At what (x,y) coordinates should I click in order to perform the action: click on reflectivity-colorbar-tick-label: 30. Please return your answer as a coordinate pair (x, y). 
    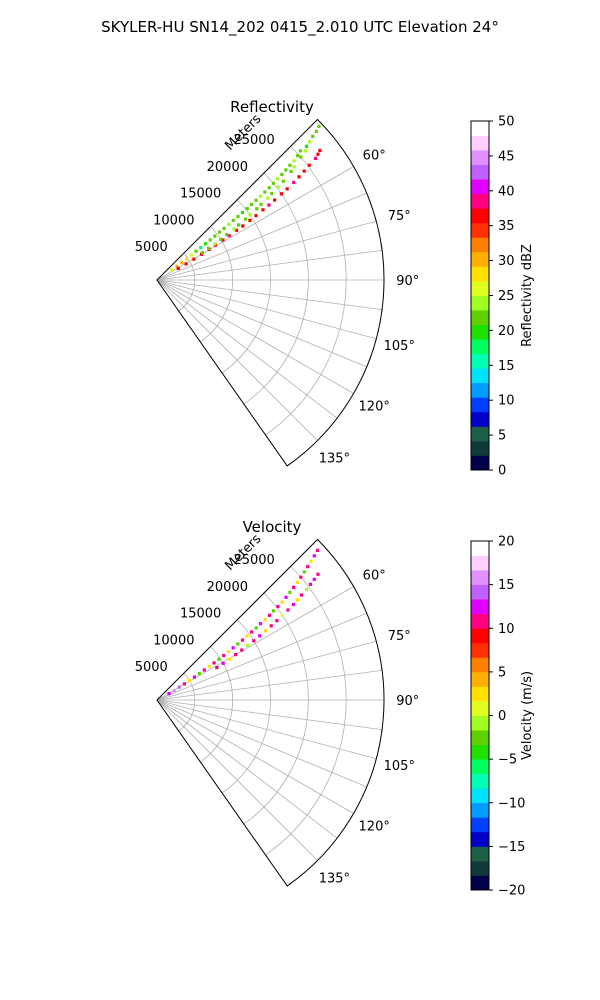
    Looking at the image, I should click on (506, 261).